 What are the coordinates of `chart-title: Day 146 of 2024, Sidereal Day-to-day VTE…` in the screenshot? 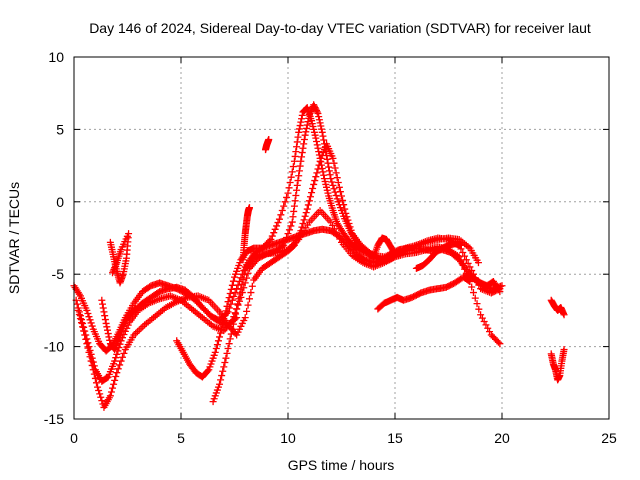 It's located at (340, 28).